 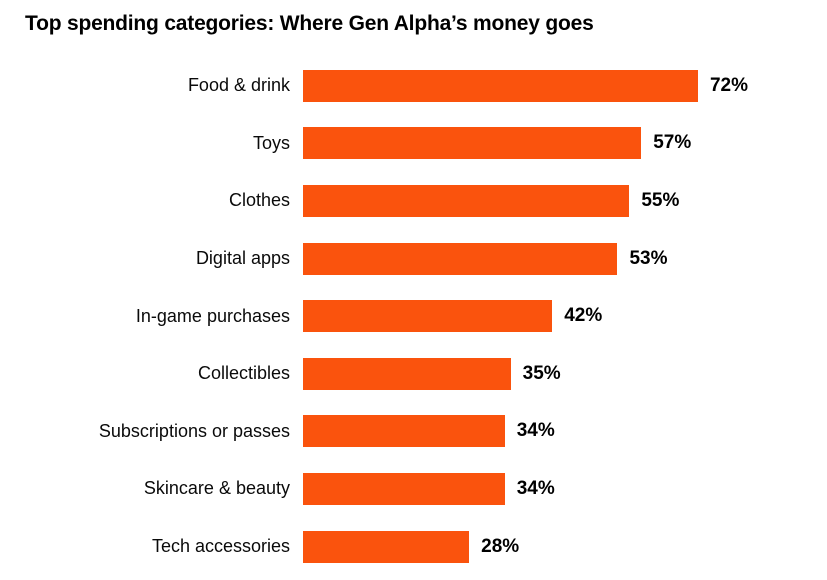 What do you see at coordinates (238, 85) in the screenshot?
I see `category-label: Food & drink` at bounding box center [238, 85].